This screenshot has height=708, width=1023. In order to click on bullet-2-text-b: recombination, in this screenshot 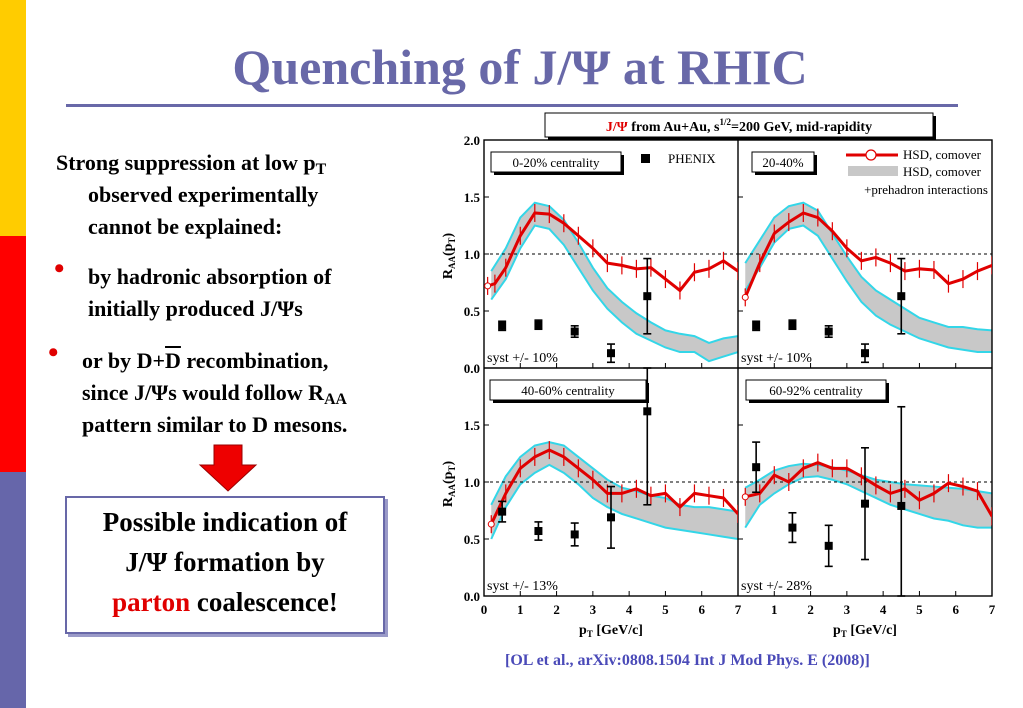, I will do `click(254, 360)`.